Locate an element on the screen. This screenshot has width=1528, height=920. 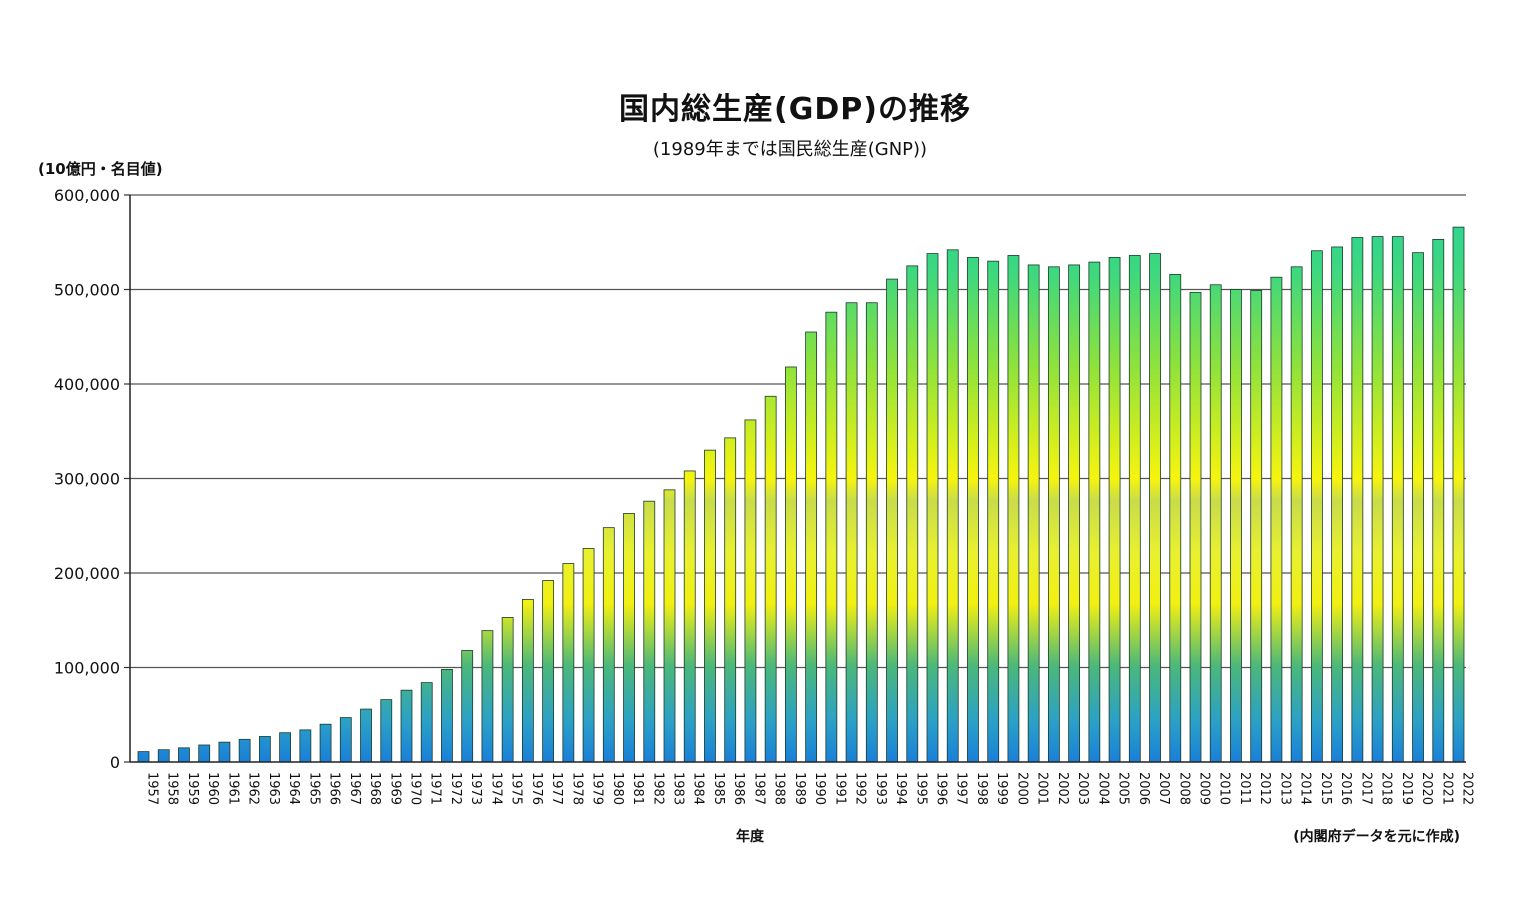
x-tick-label: 2013 is located at coordinates (1284, 788).